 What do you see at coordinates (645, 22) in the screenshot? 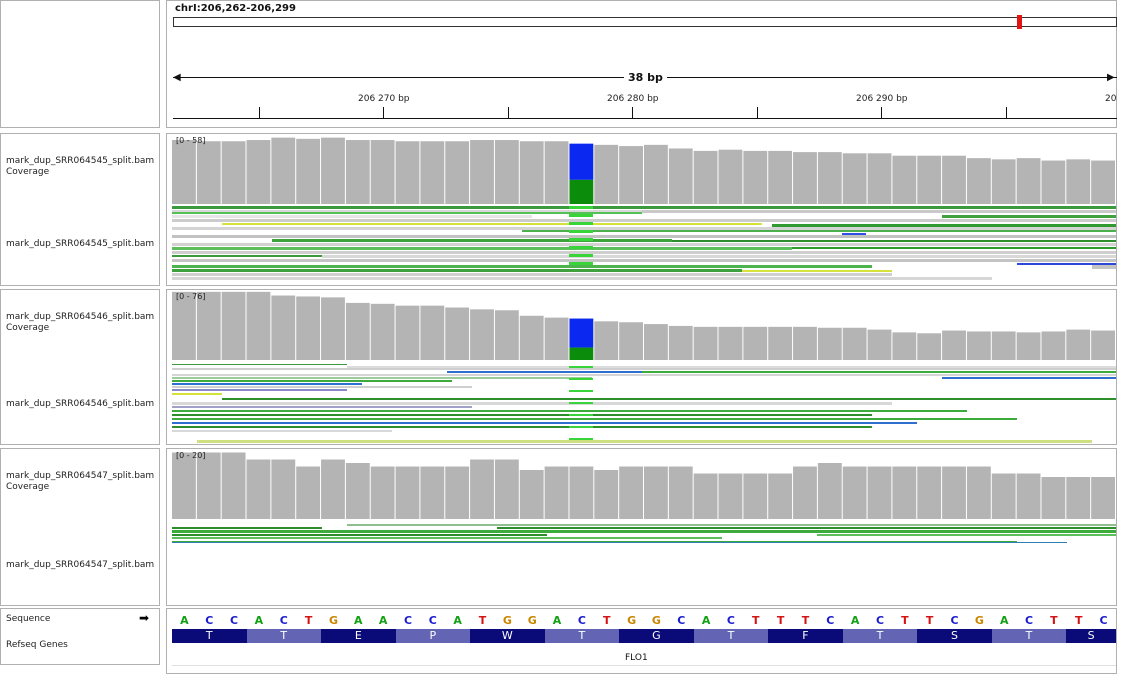
I see `chromosome-ideogram` at bounding box center [645, 22].